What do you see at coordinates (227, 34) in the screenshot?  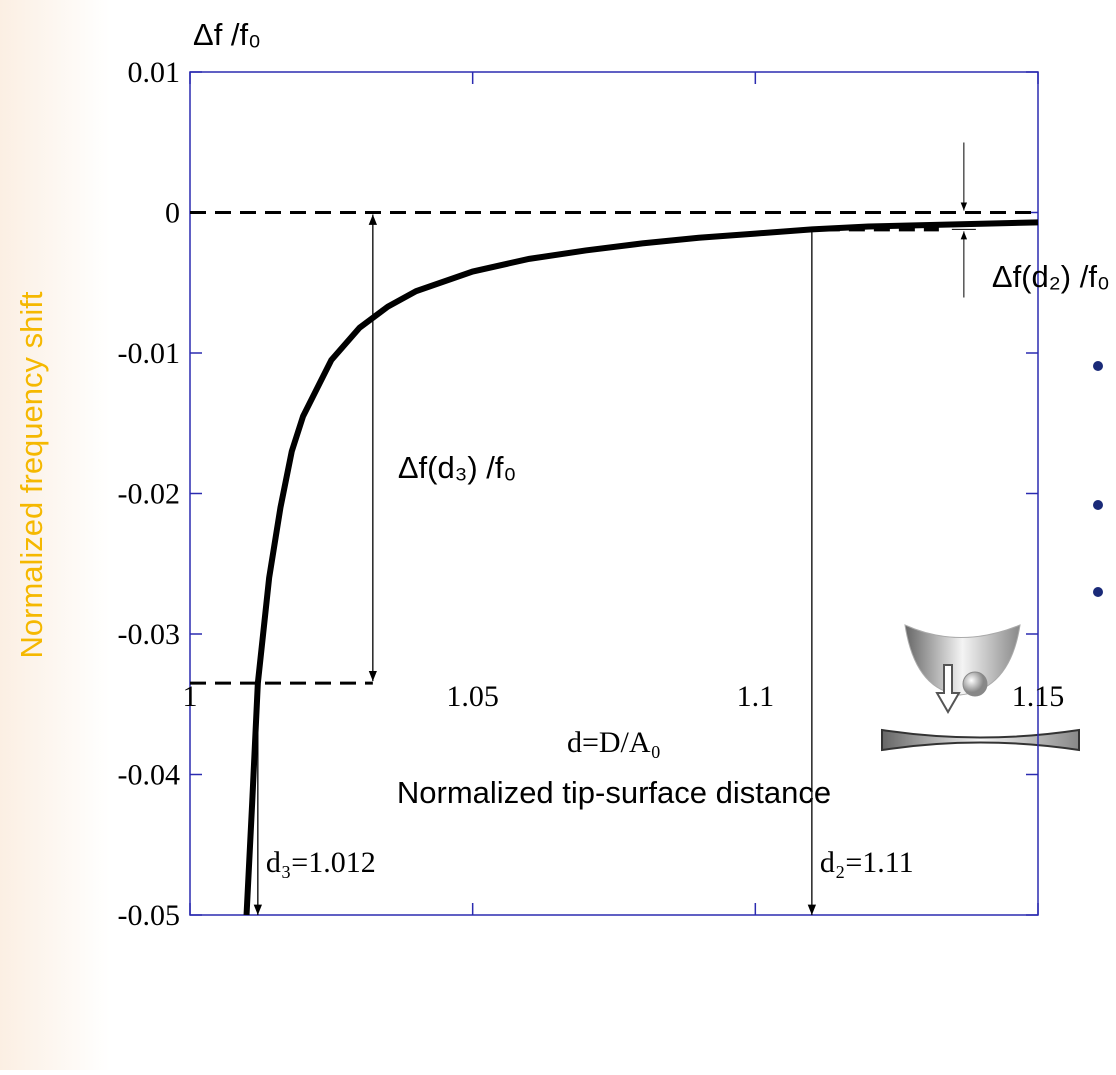 I see `y-title: Δf /f₀` at bounding box center [227, 34].